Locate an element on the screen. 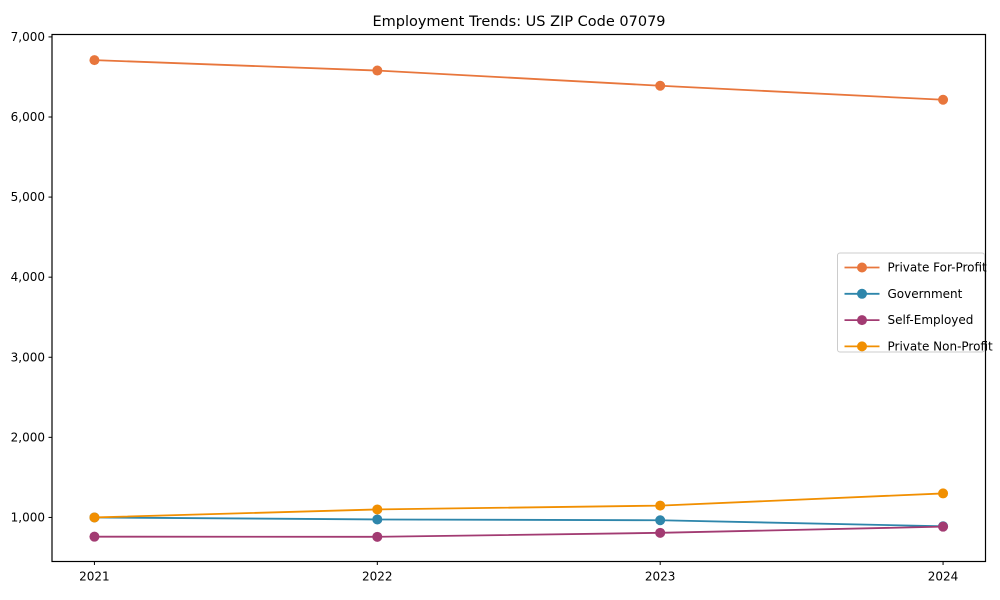 The width and height of the screenshot is (1000, 600). y-tick-label: 4,000 is located at coordinates (28, 277).